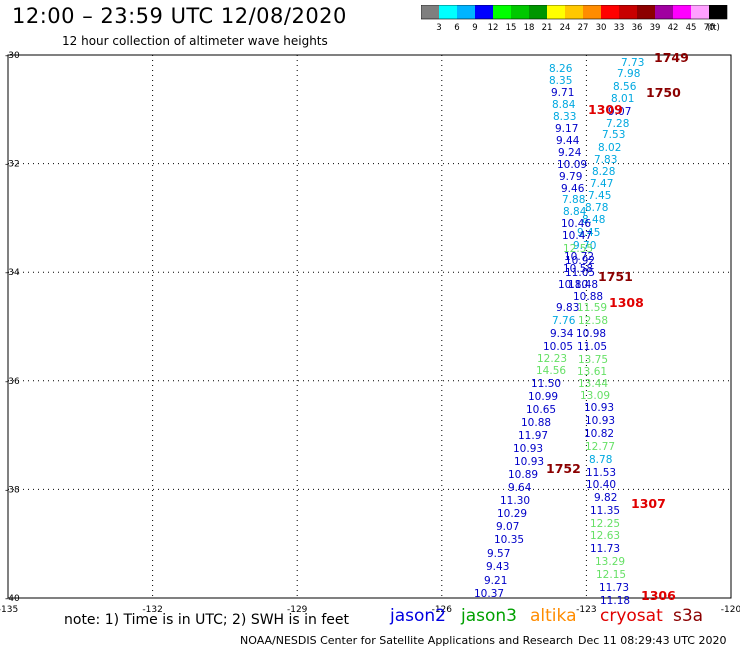  I want to click on swh-value-label: 8.33, so click(564, 117).